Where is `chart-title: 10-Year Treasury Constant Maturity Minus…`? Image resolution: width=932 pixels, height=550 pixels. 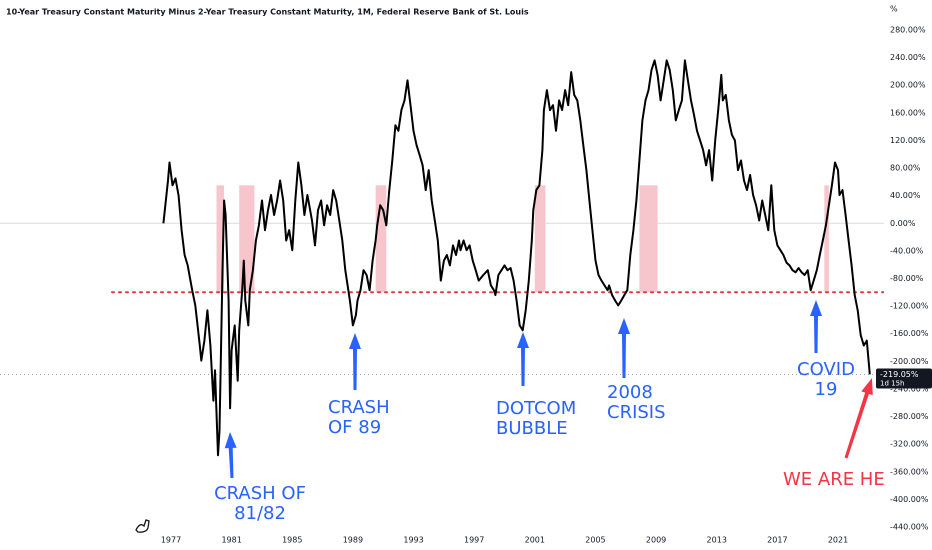 chart-title: 10-Year Treasury Constant Maturity Minus… is located at coordinates (267, 12).